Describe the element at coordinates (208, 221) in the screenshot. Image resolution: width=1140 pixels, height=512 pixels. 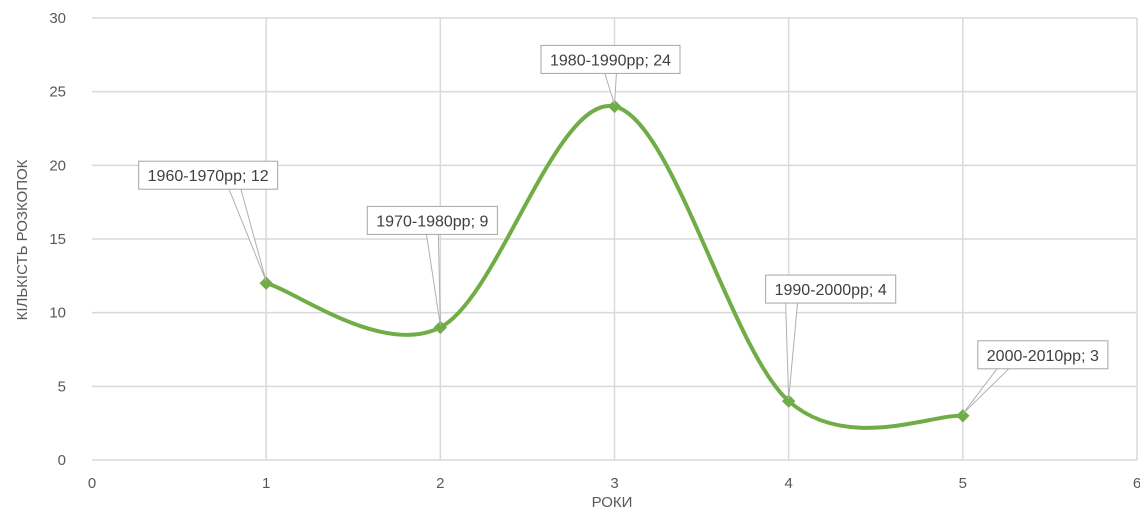
I see `data-label-callout: 1960-1970рр; 12` at that location.